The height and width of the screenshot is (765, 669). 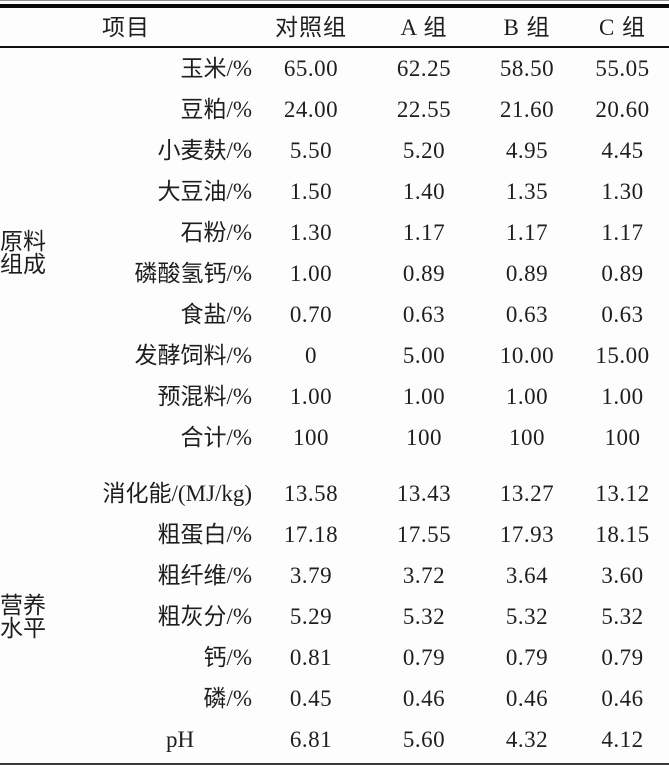 What do you see at coordinates (424, 68) in the screenshot?
I see `value-cell: 62.25` at bounding box center [424, 68].